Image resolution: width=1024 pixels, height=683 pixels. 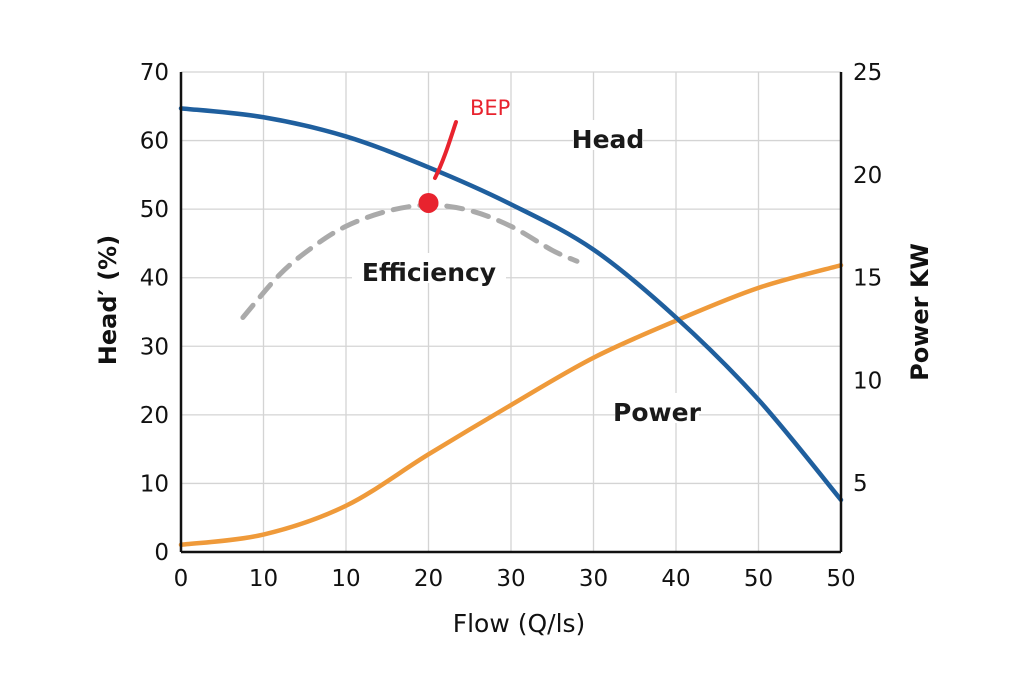 I want to click on series-label-power: Power, so click(x=657, y=412).